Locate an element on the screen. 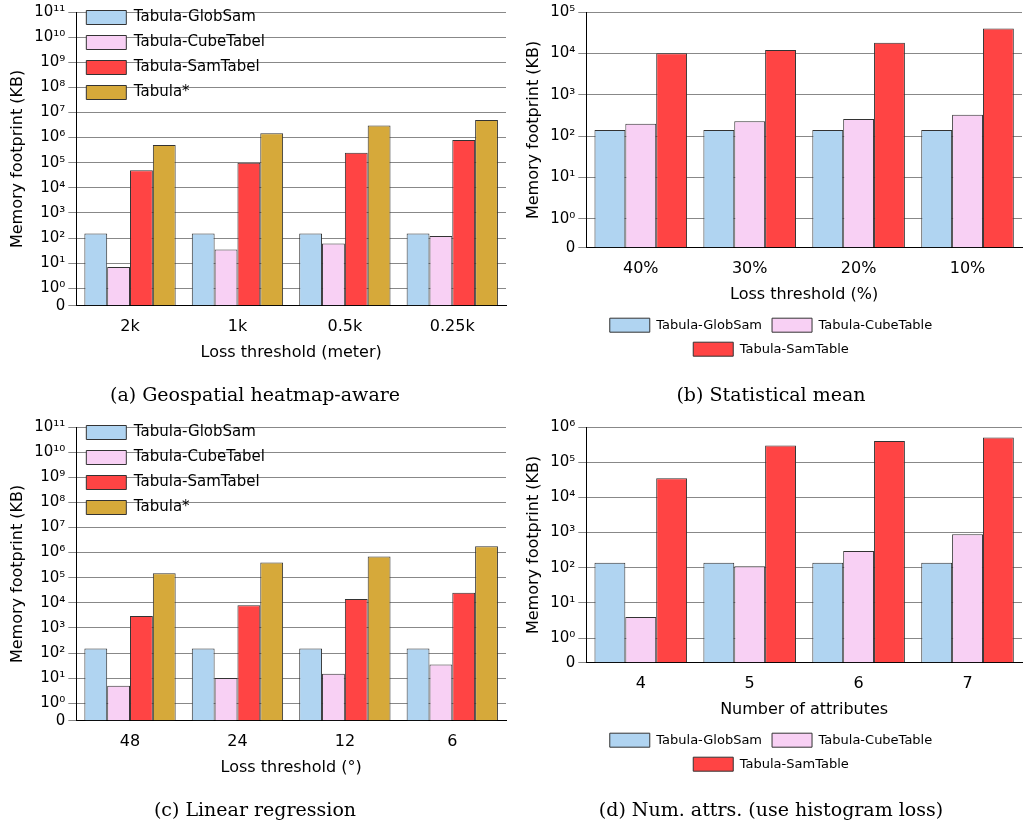 This screenshot has width=1032, height=830. text: (a) Geospatial heatmap-aware is located at coordinates (255, 393).